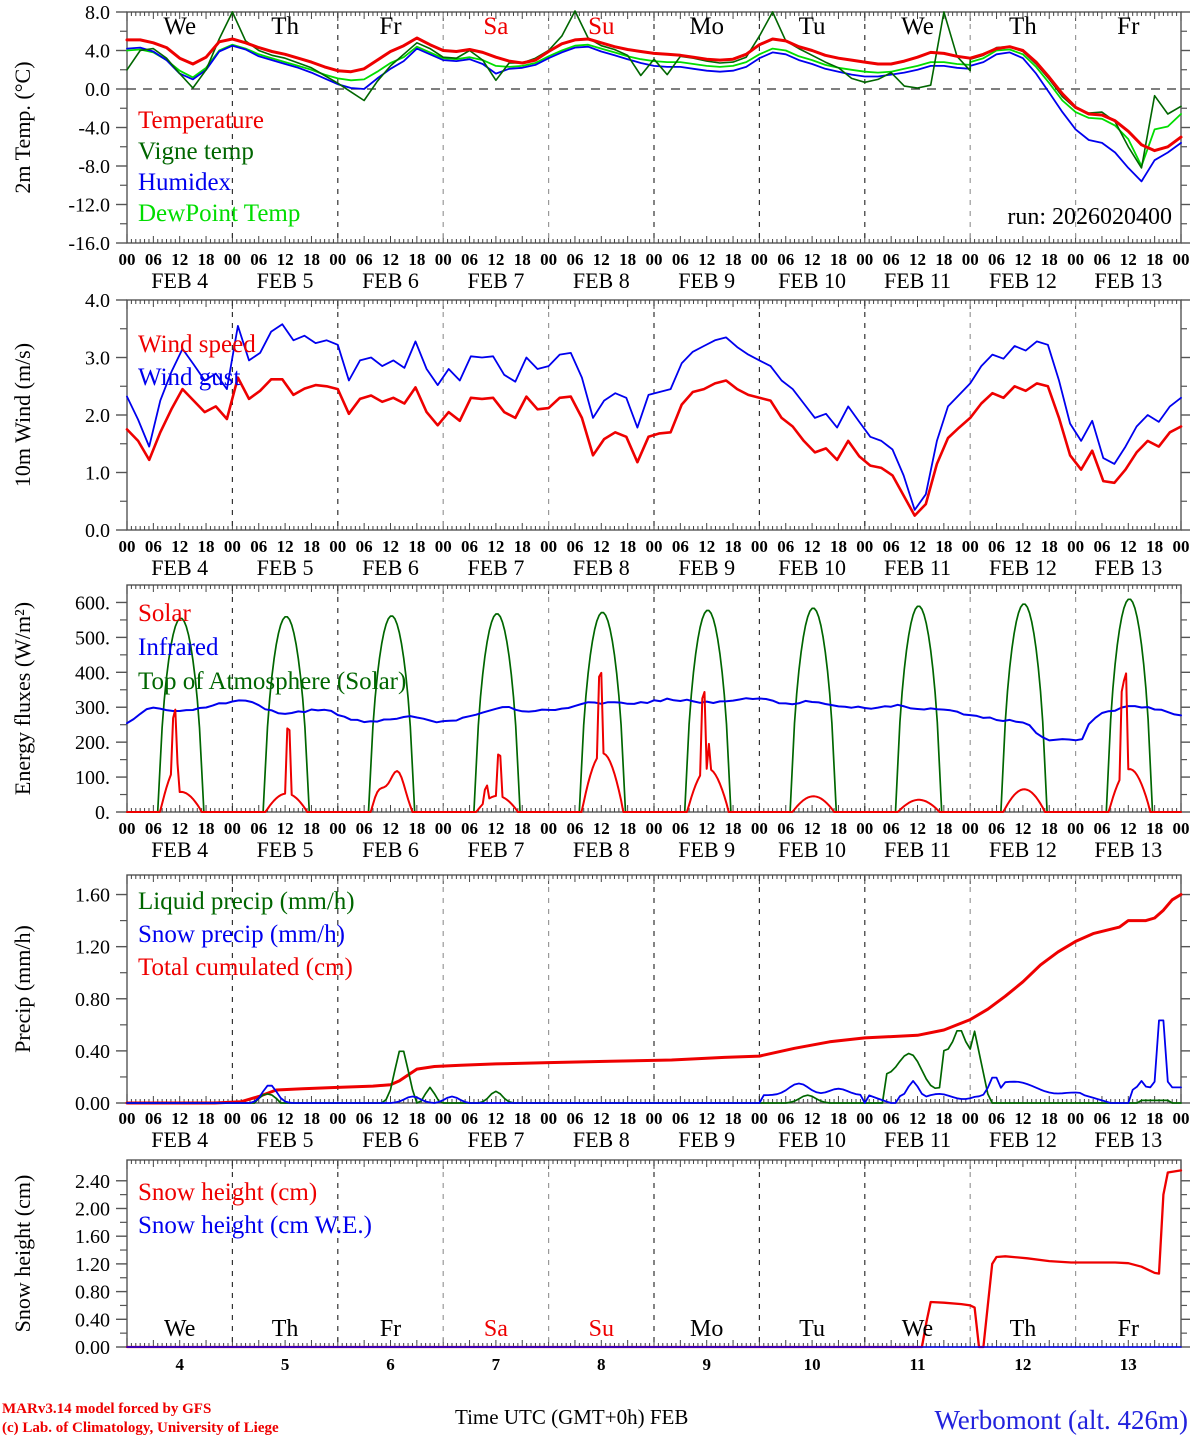 The image size is (1194, 1440). I want to click on model-credit-line1: MARv3.14 model forced by GFS, so click(107, 1409).